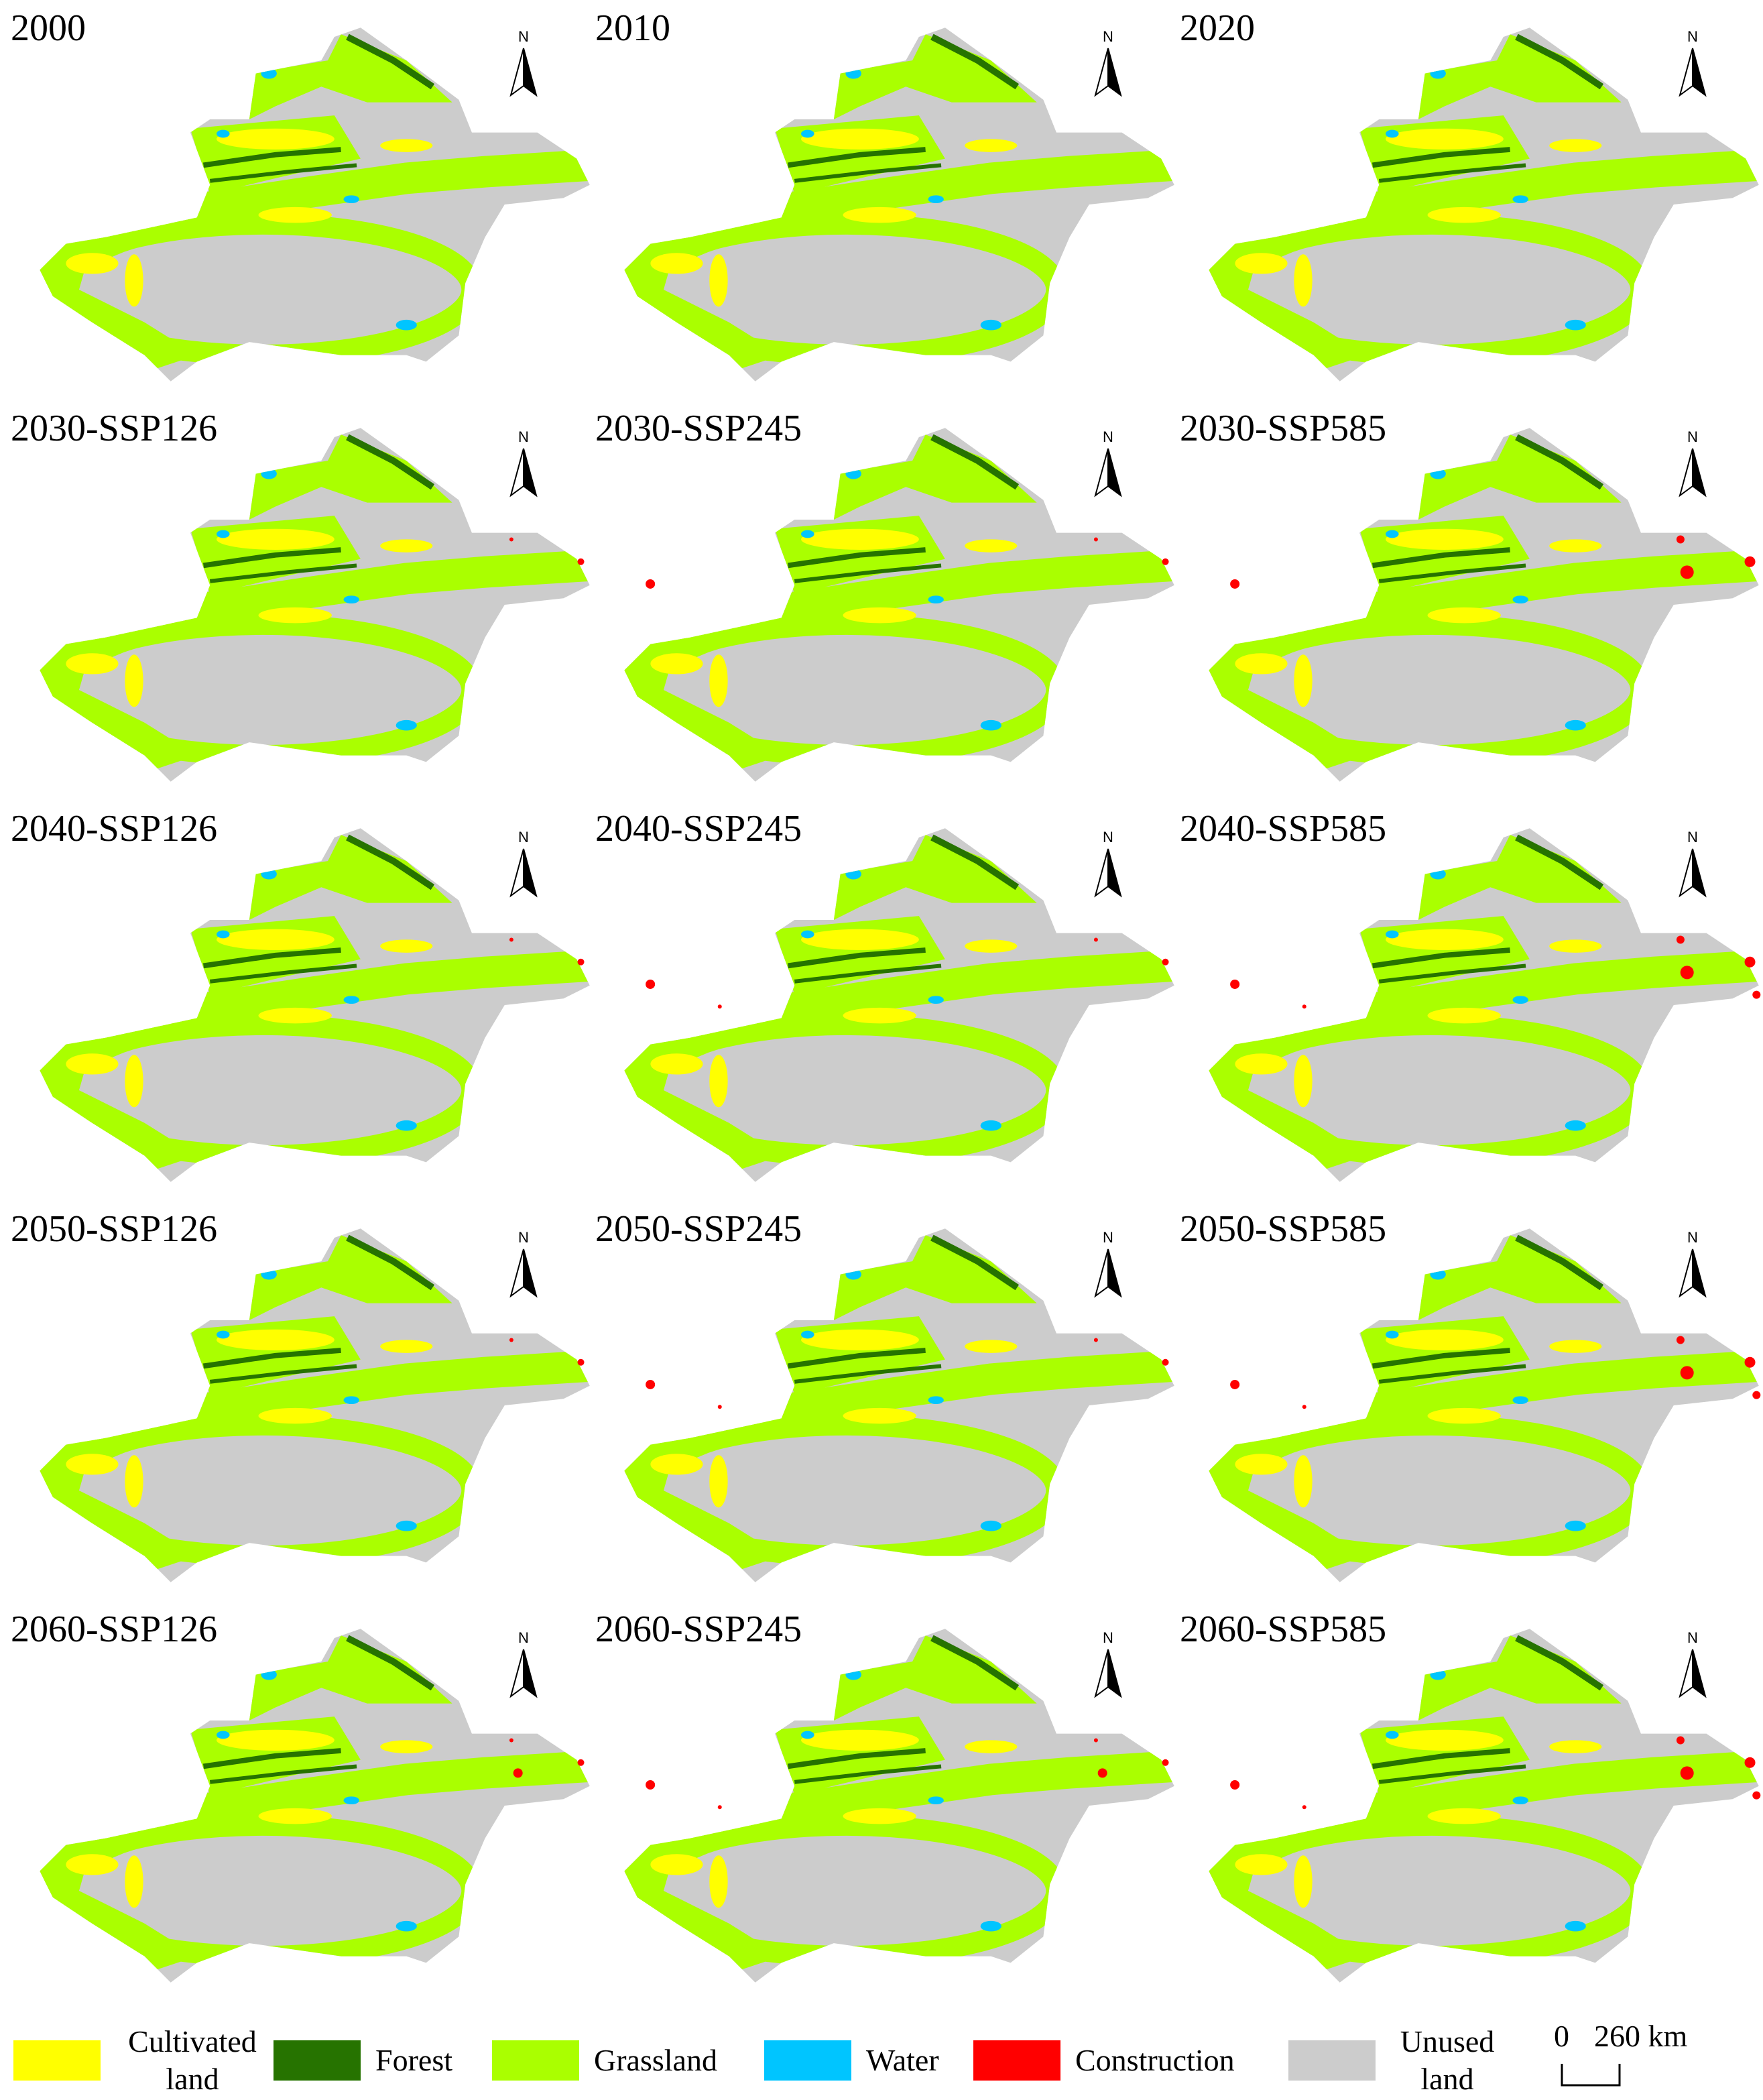  I want to click on map-panel: 2000 N, so click(300, 194).